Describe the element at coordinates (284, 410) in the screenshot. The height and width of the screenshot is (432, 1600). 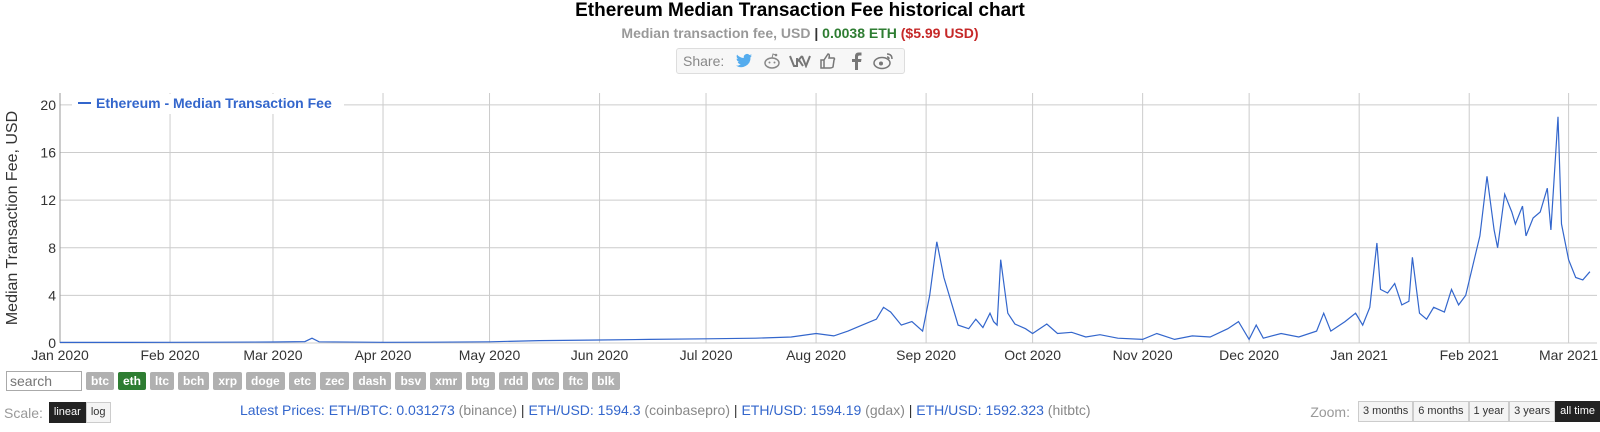
I see `latest-prices-label: Latest Prices:` at that location.